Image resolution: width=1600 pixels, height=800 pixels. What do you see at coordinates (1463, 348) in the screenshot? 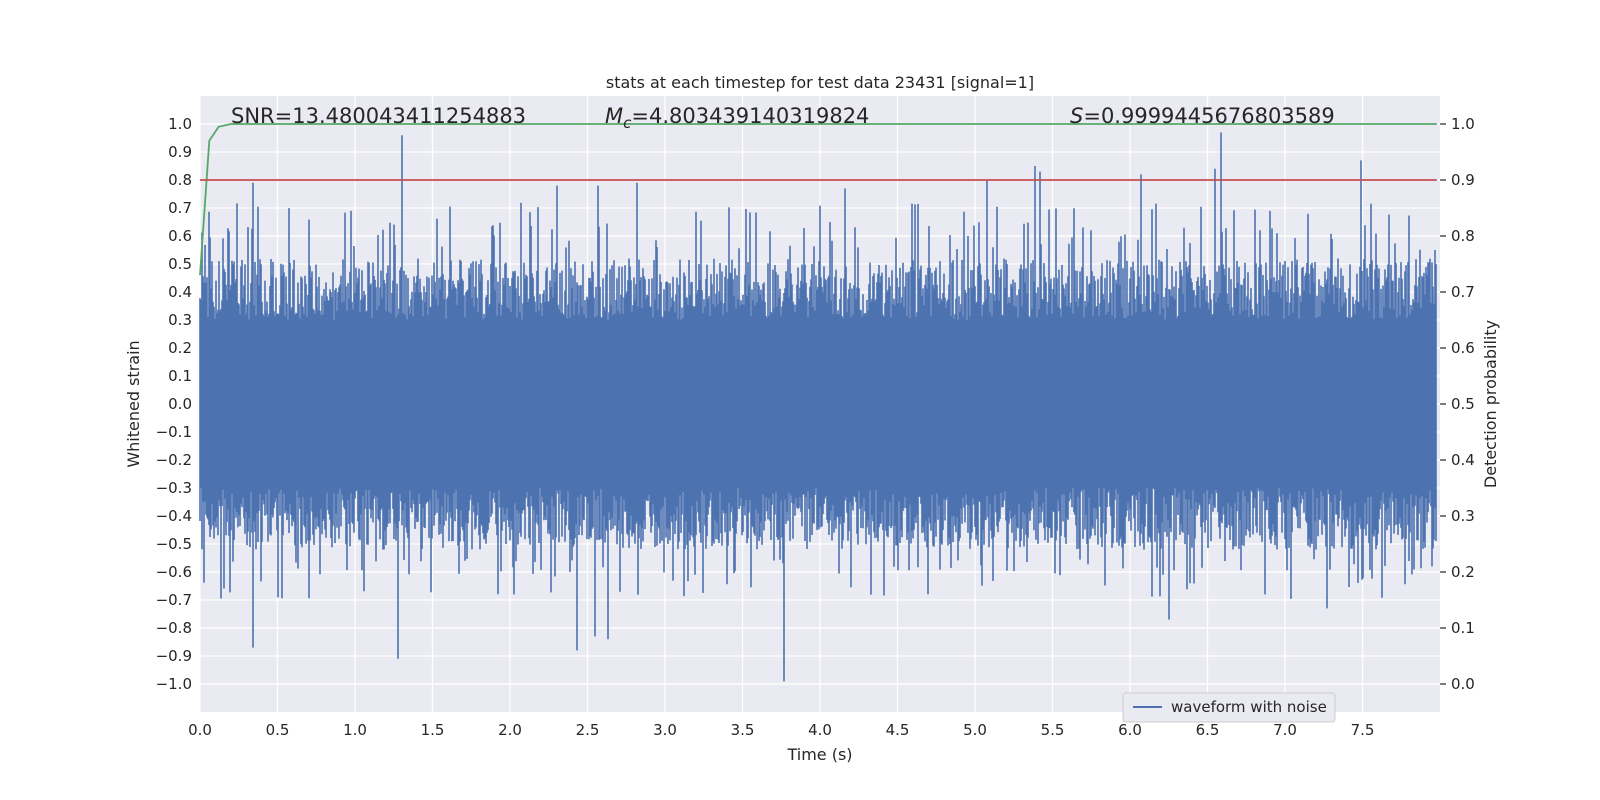
I see `y-right-tick-label: 0.6` at bounding box center [1463, 348].